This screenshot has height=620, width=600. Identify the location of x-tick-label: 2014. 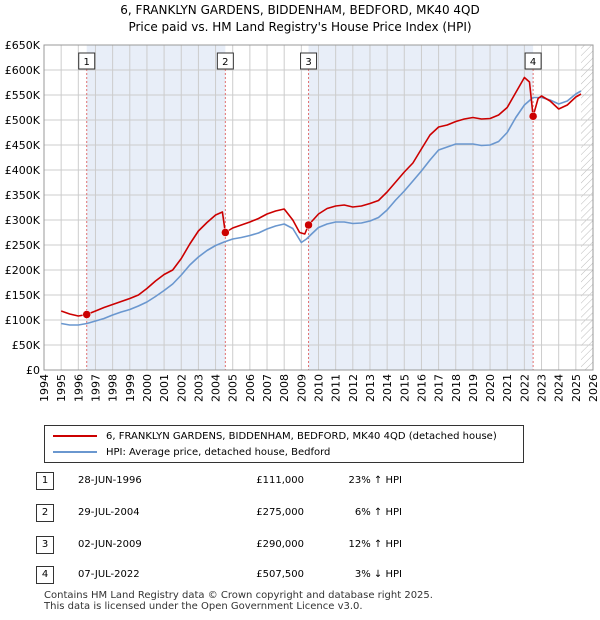
(387, 388).